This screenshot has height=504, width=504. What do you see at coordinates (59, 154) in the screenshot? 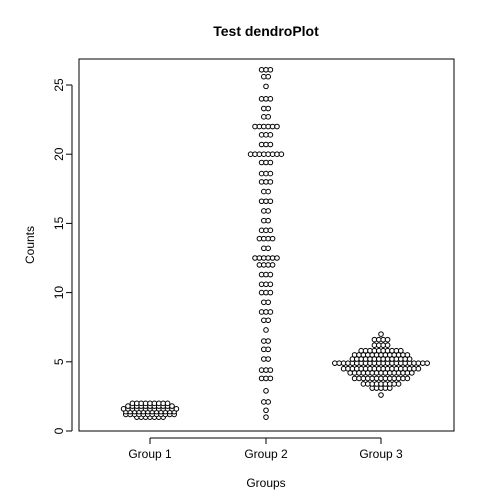
I see `y-tick-label: 20` at bounding box center [59, 154].